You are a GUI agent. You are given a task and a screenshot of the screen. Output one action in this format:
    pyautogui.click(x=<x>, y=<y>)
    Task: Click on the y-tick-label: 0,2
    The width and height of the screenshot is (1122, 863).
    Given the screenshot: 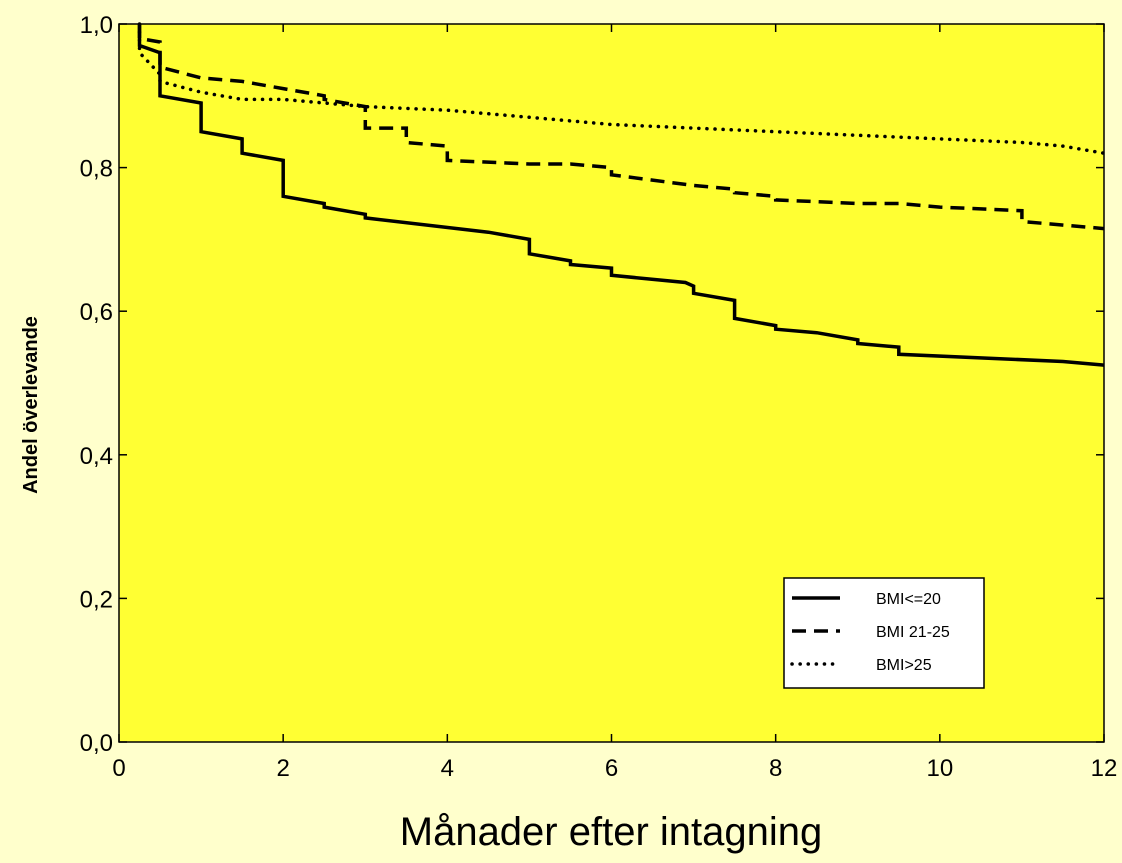 What is the action you would take?
    pyautogui.click(x=96, y=599)
    